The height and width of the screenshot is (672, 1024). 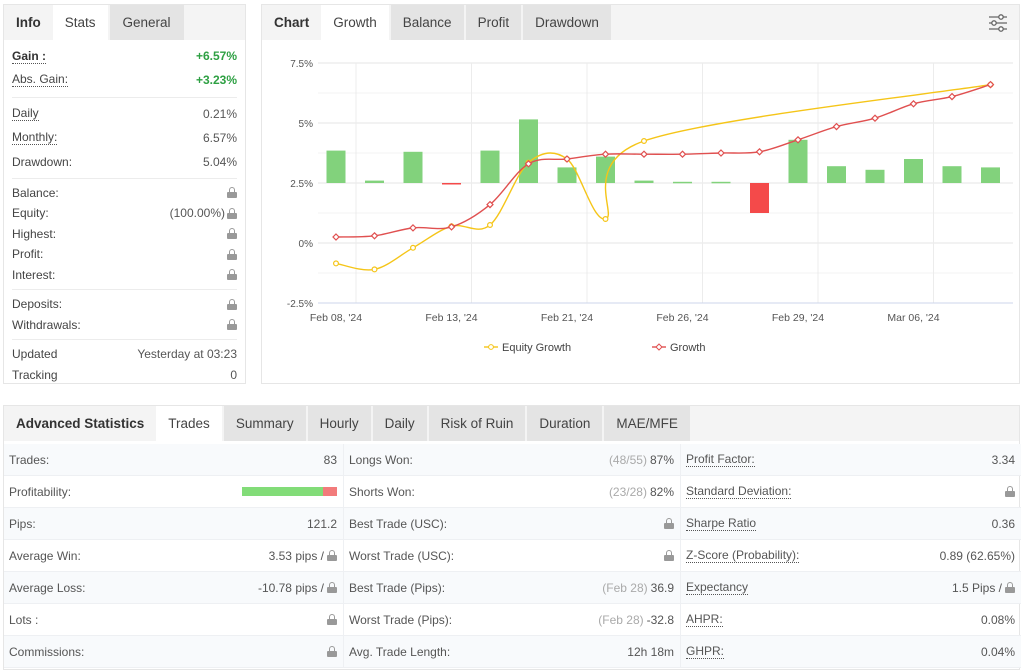 What do you see at coordinates (850, 620) in the screenshot?
I see `stat-ahpr: AHPR: 0.08%` at bounding box center [850, 620].